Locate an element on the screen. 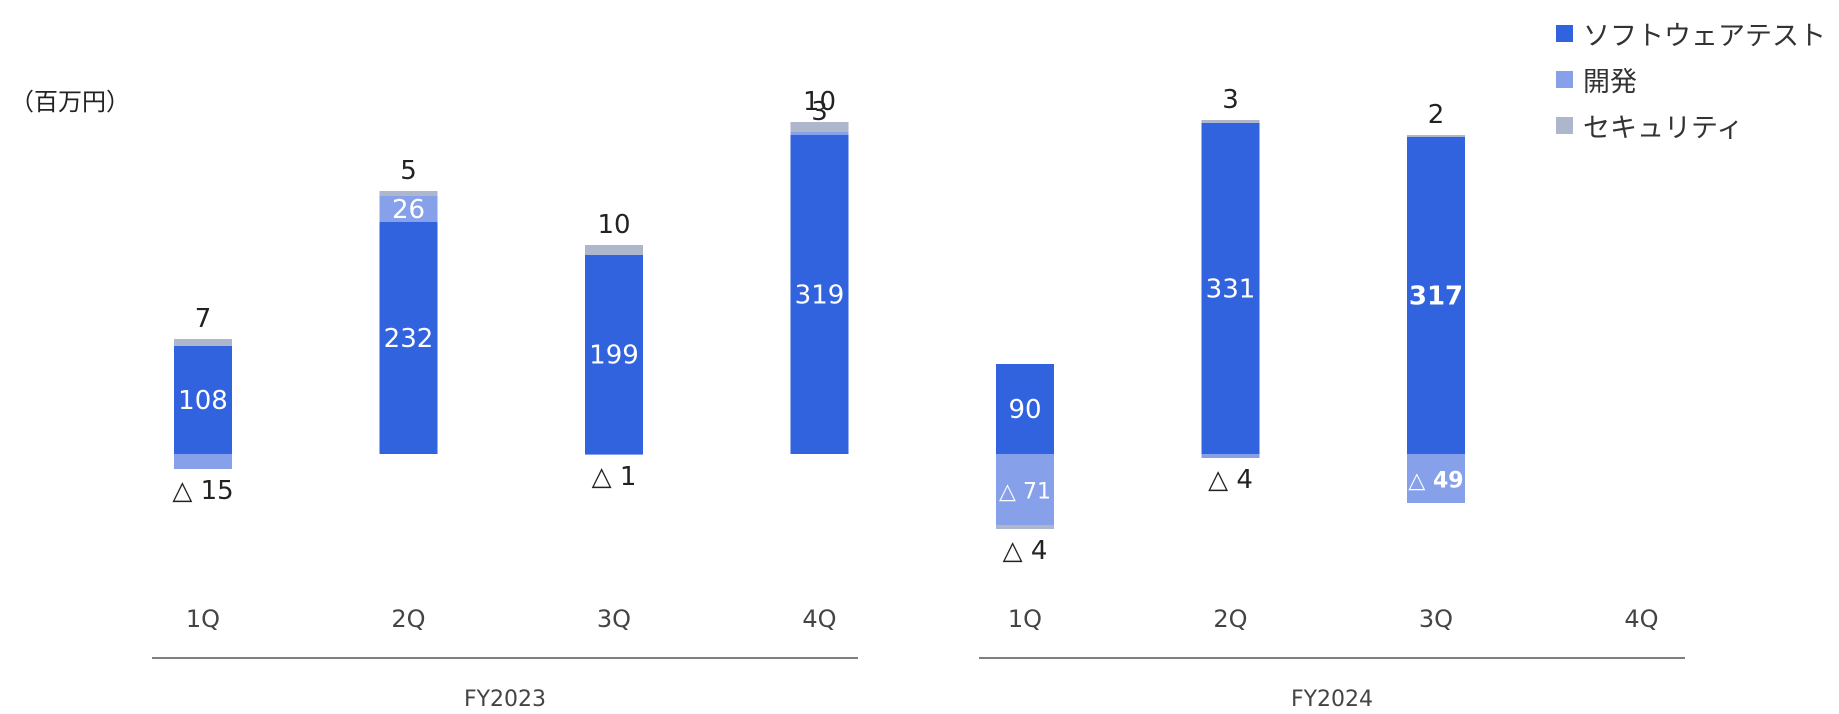 This screenshot has width=1839, height=714. legend: ソフトウェアテスト 開発 セキュリティ is located at coordinates (1691, 79).